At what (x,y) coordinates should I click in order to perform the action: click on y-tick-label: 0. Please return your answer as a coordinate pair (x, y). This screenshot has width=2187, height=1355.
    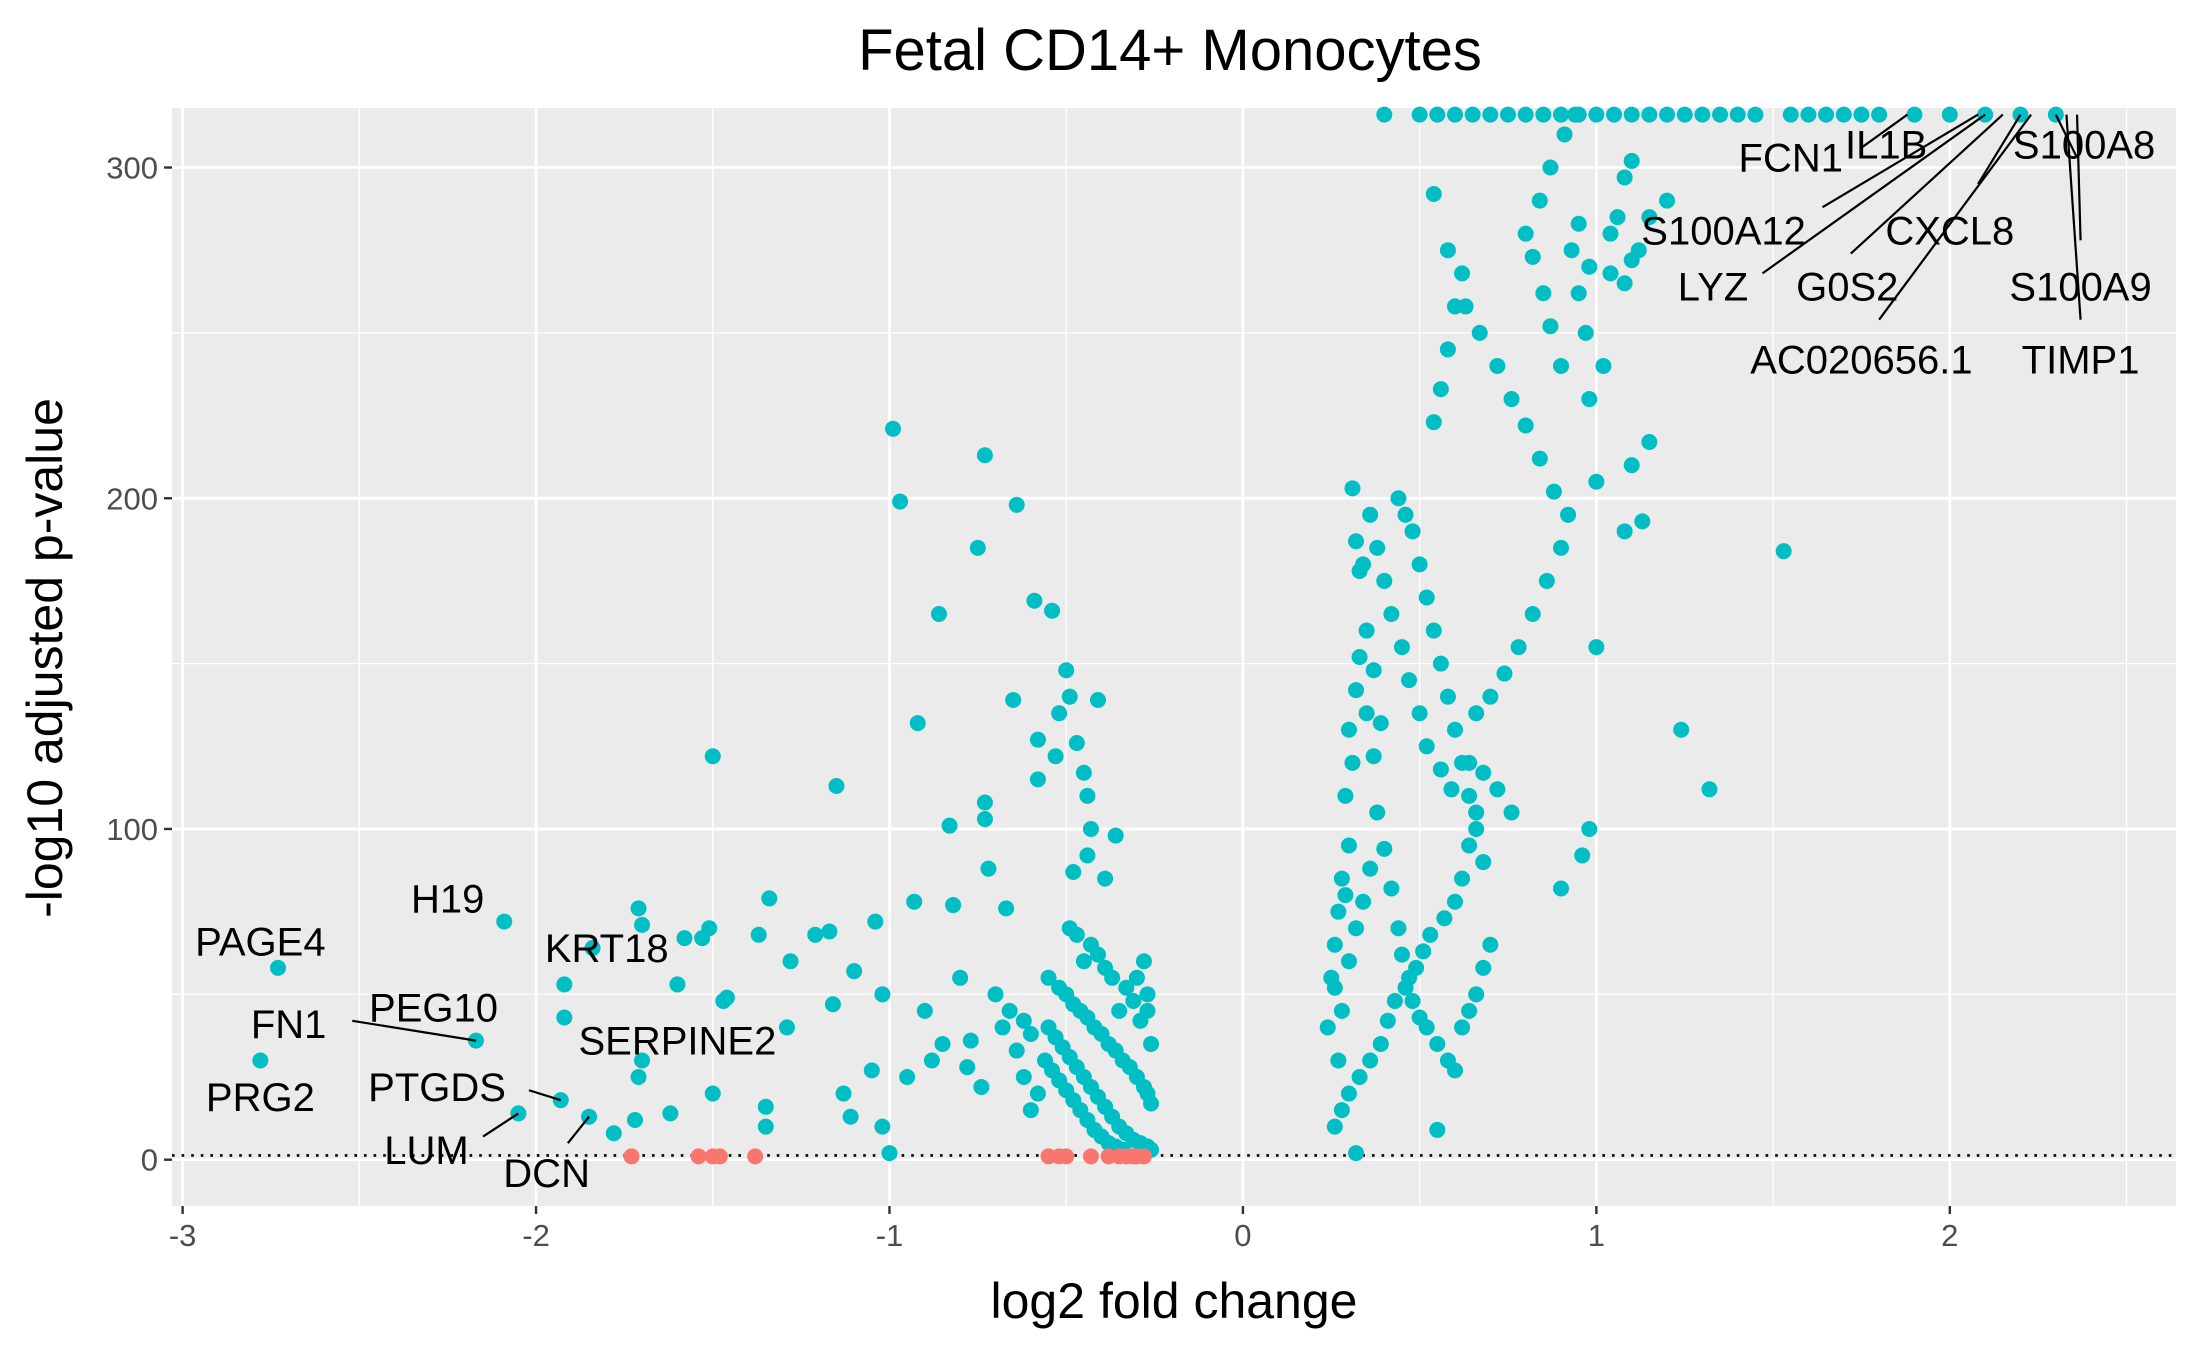
    Looking at the image, I should click on (149, 1160).